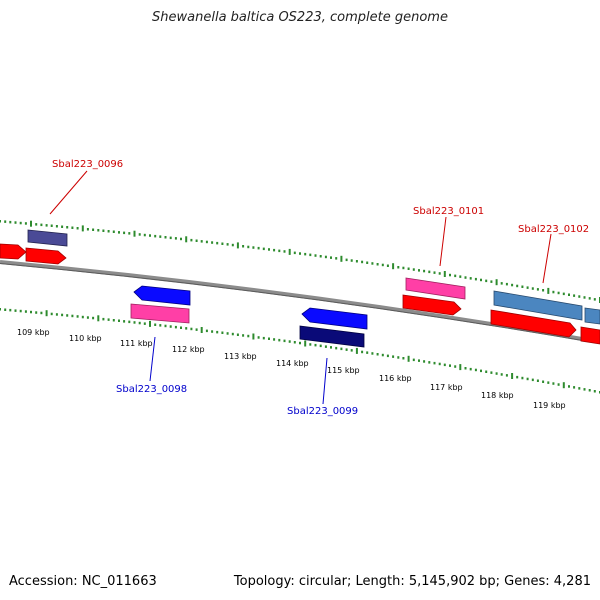  I want to click on gene-label-0102: Sbal223_0102, so click(553, 229).